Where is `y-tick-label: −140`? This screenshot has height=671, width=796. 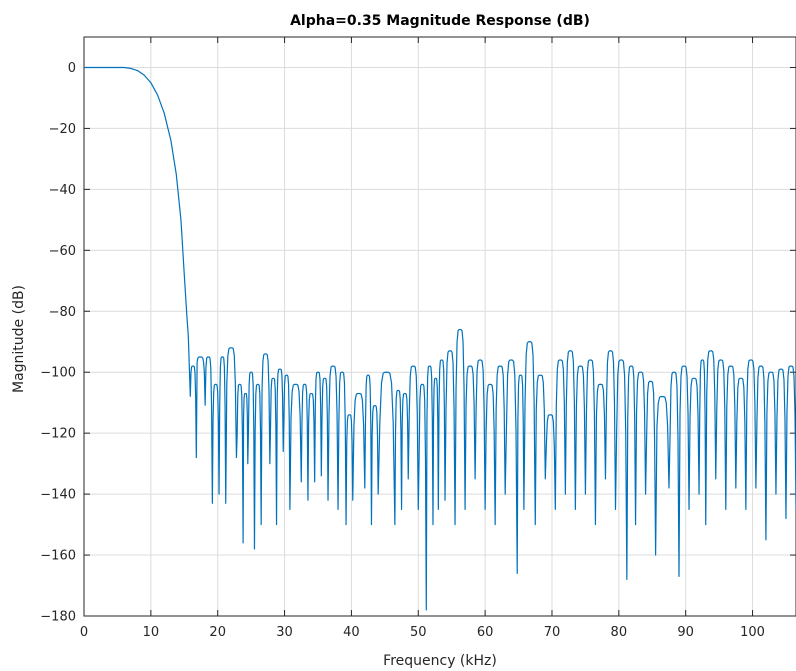
y-tick-label: −140 is located at coordinates (58, 495).